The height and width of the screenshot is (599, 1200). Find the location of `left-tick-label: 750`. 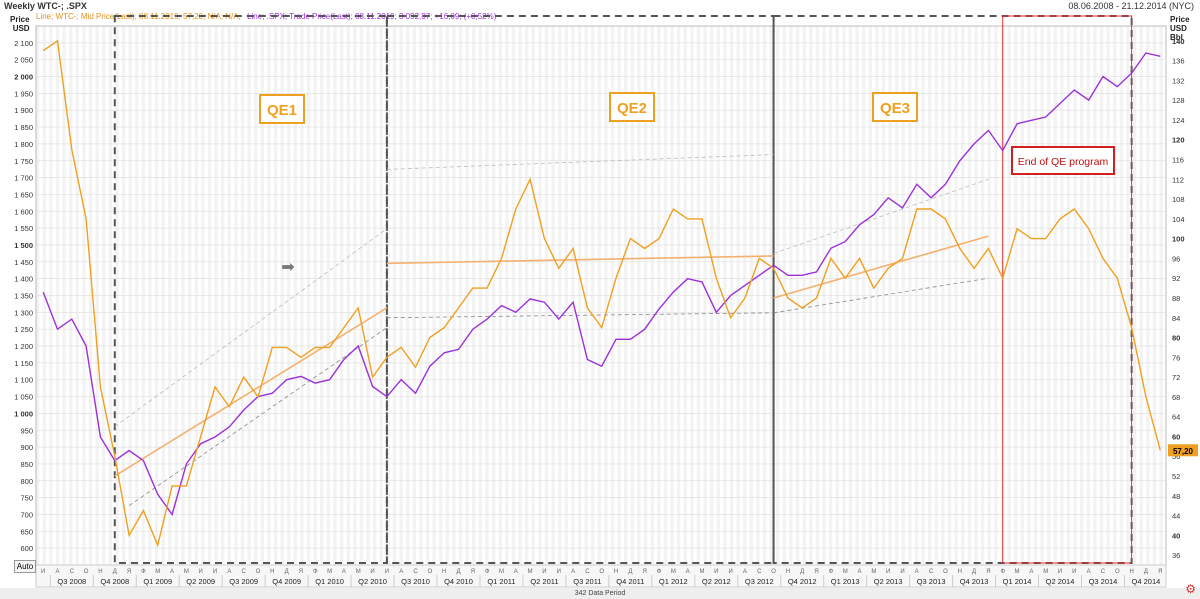

left-tick-label: 750 is located at coordinates (26, 498).